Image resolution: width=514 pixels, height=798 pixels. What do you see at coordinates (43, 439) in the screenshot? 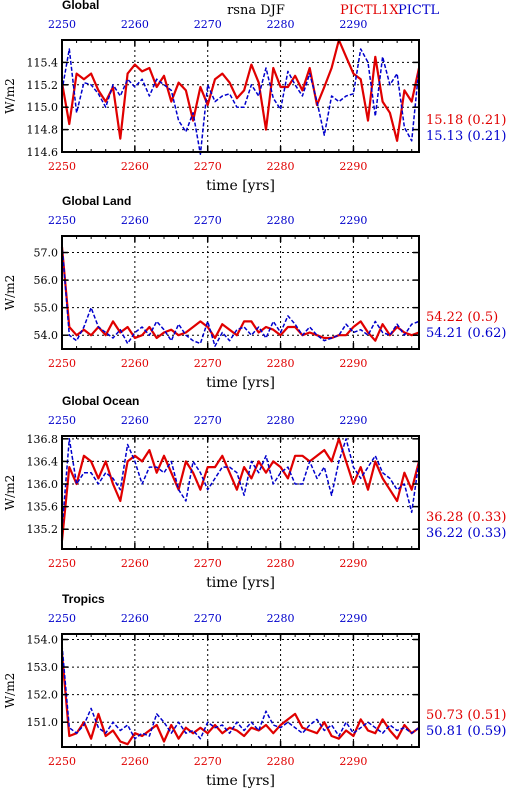
I see `y-tick-label: 136.8` at bounding box center [43, 439].